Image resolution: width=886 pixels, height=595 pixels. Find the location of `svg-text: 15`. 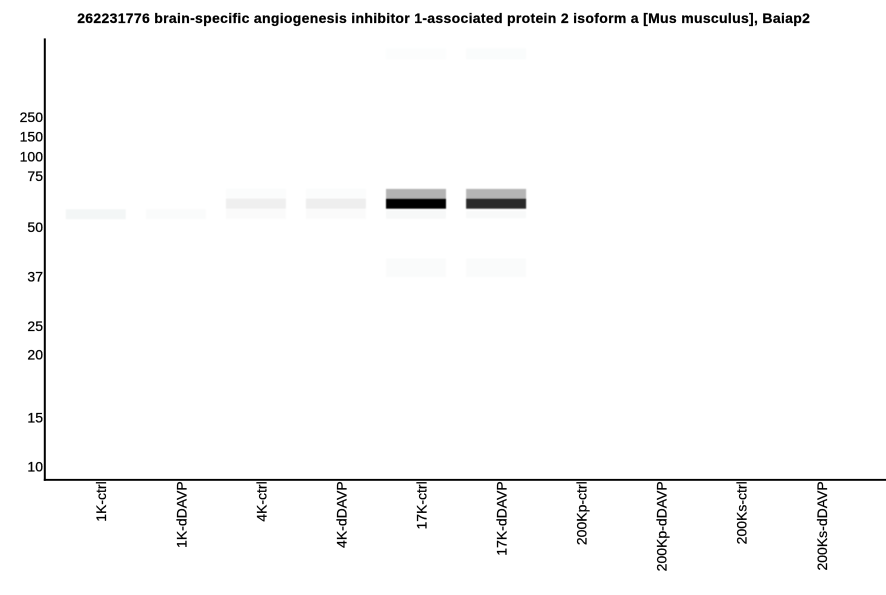

svg-text: 15 is located at coordinates (35, 417).